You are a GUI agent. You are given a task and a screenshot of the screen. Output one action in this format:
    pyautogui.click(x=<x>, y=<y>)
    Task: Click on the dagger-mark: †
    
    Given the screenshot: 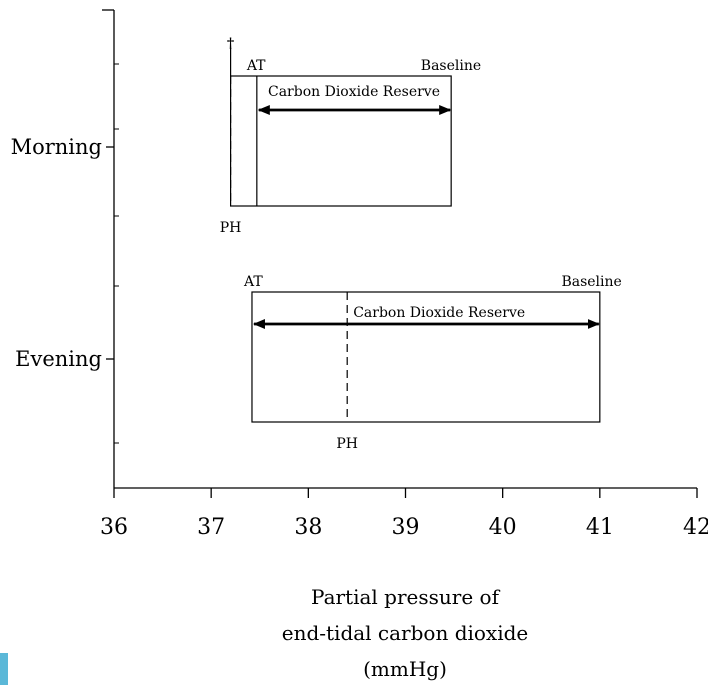 What is the action you would take?
    pyautogui.click(x=230, y=44)
    